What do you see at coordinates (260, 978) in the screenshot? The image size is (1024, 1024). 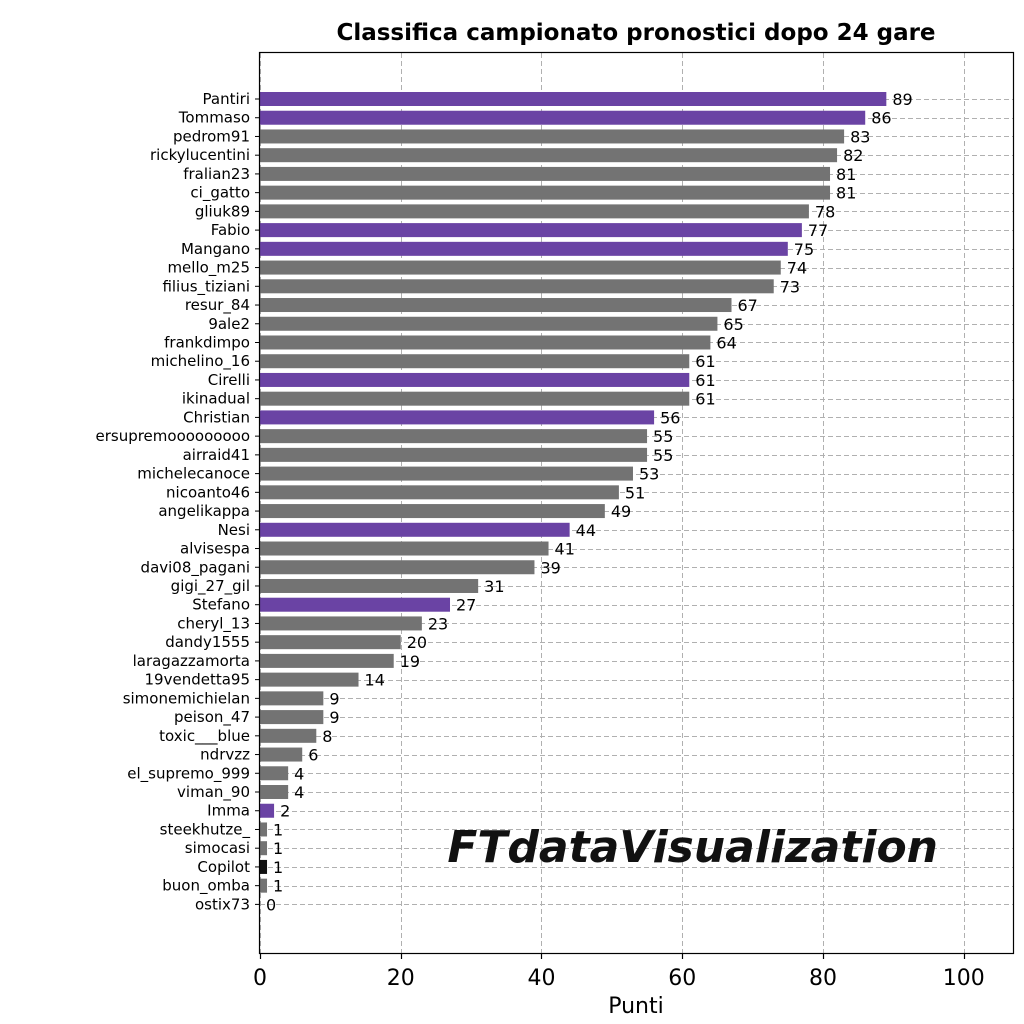 I see `x-tick-label: 0` at bounding box center [260, 978].